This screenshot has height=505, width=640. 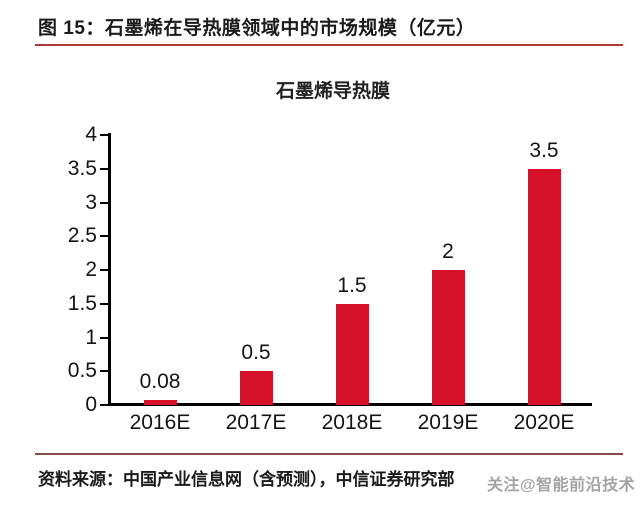 What do you see at coordinates (257, 28) in the screenshot?
I see `figure-title: 图 15：石墨烯在导热膜领域中的市场规模（亿元）` at bounding box center [257, 28].